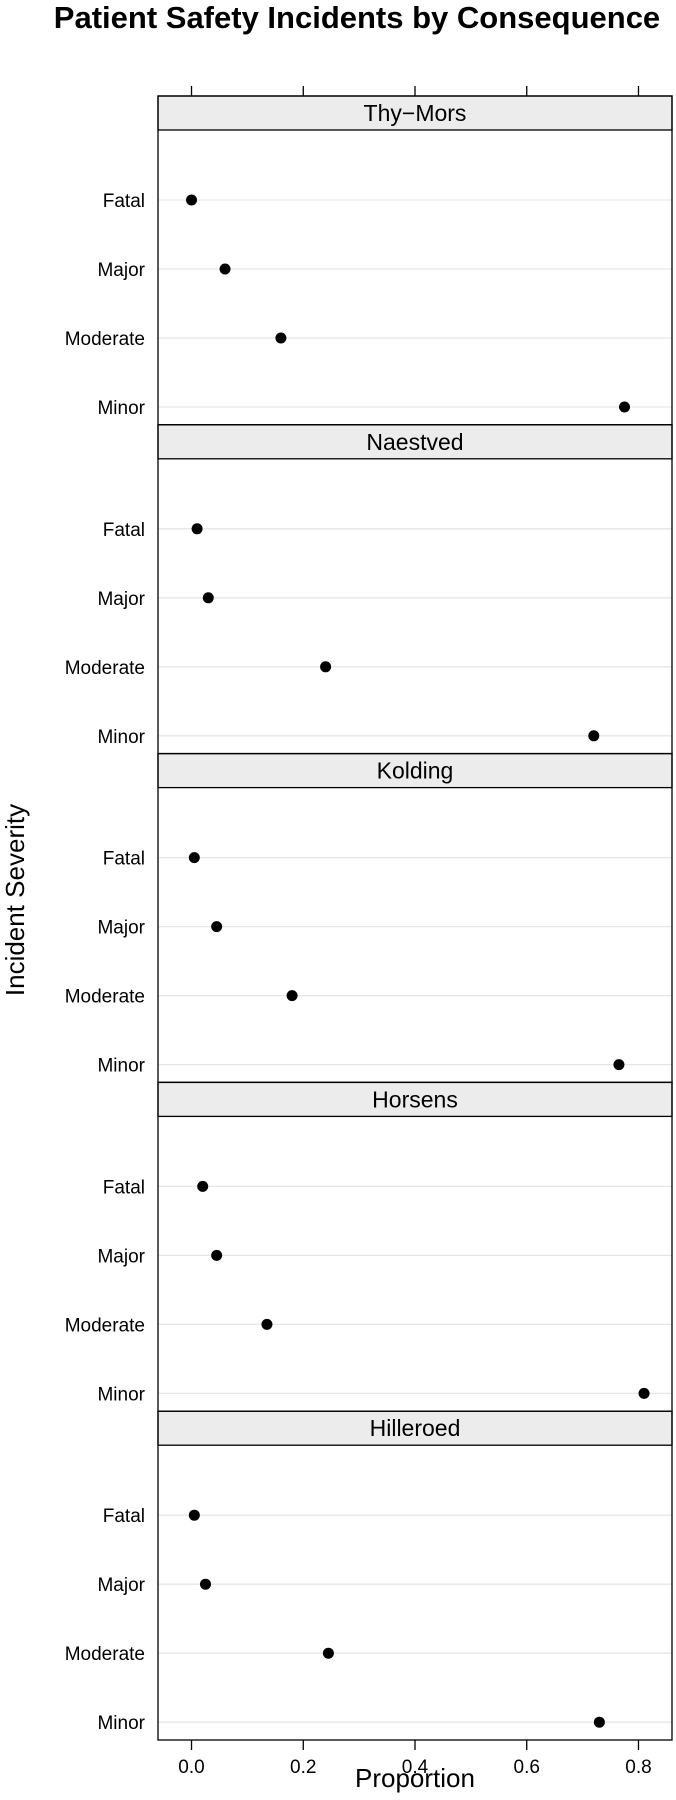 This screenshot has height=1800, width=676. What do you see at coordinates (191, 1767) in the screenshot?
I see `x-tick-label: 0.0` at bounding box center [191, 1767].